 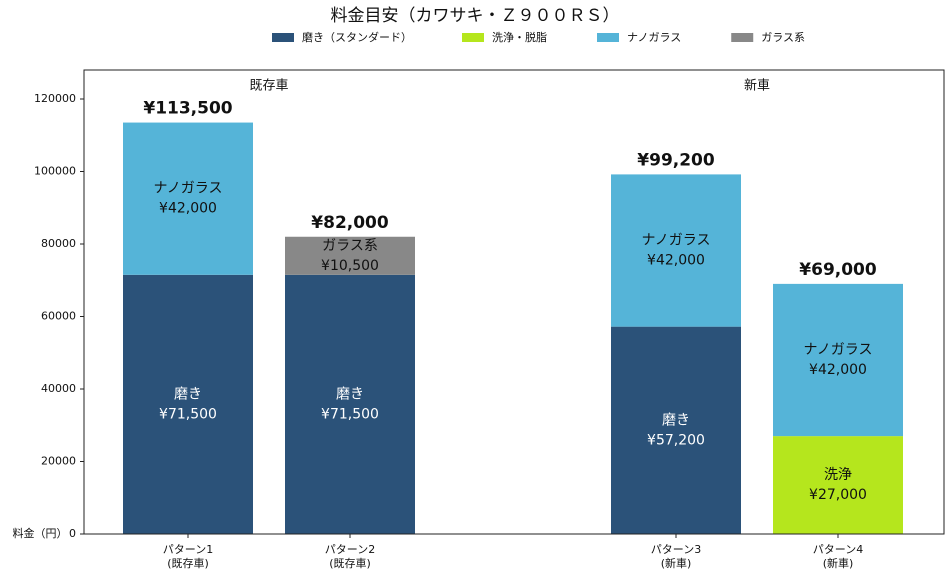 I want to click on y-tick-label: 0, so click(x=72, y=533).